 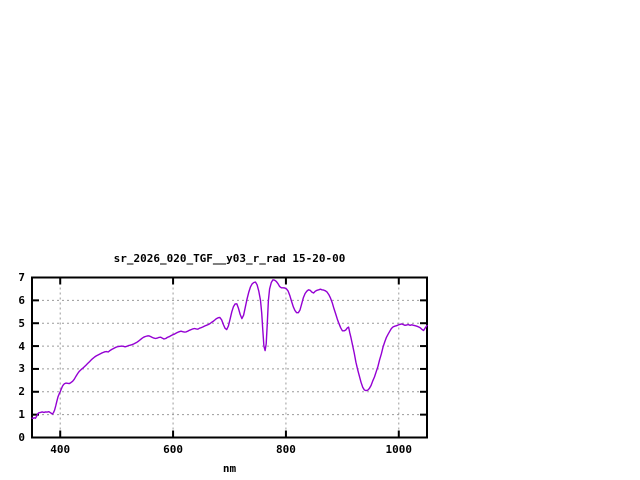 I want to click on y-tick-label: 4, so click(x=21, y=346).